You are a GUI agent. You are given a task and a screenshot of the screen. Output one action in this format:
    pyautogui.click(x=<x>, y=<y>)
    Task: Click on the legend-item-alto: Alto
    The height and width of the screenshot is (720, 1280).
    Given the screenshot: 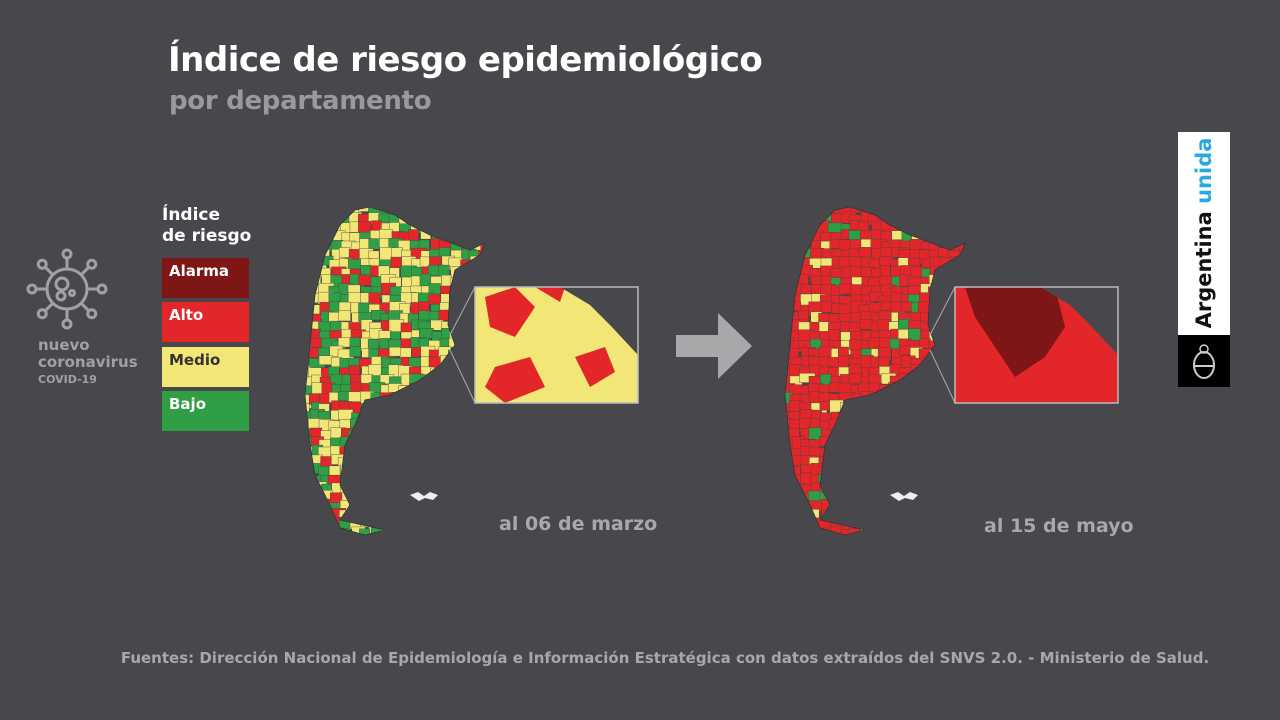 What is the action you would take?
    pyautogui.click(x=205, y=322)
    